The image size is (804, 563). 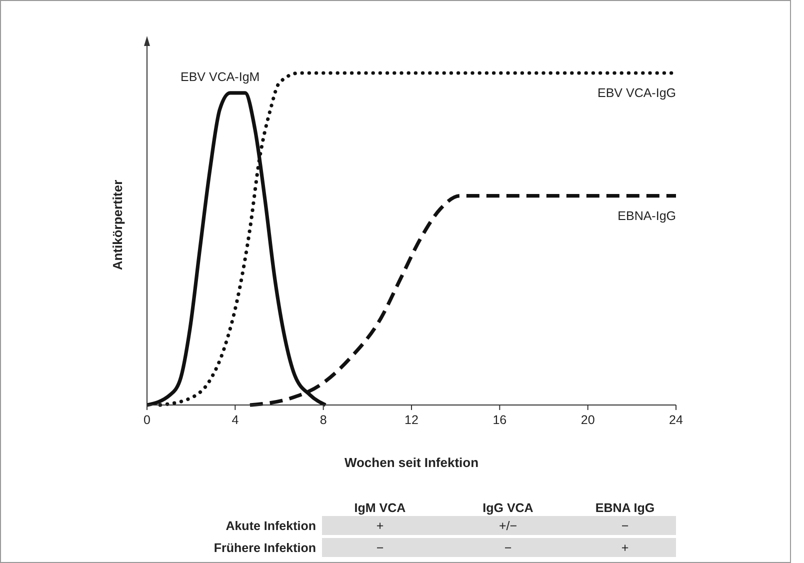 I want to click on y-axis-title: Antikörpertiter, so click(x=117, y=225).